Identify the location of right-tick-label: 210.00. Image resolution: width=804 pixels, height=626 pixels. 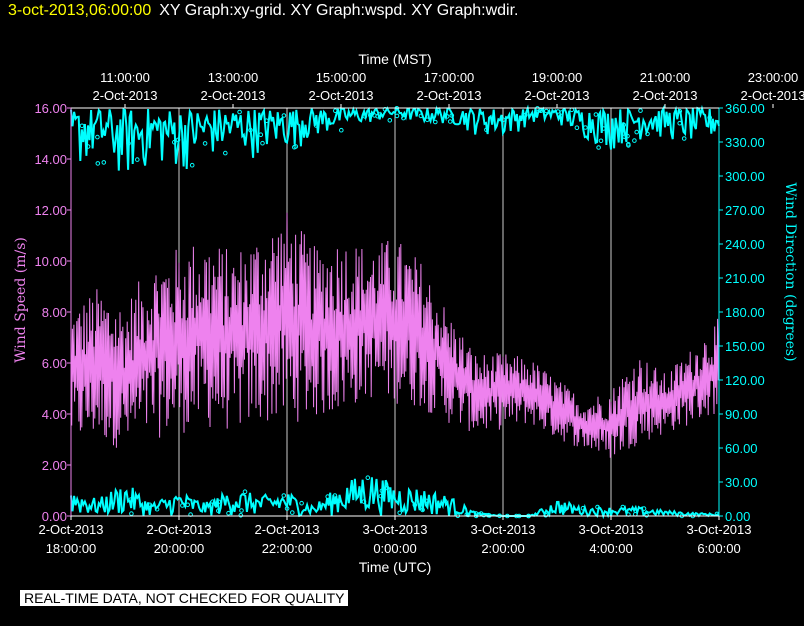
(745, 278).